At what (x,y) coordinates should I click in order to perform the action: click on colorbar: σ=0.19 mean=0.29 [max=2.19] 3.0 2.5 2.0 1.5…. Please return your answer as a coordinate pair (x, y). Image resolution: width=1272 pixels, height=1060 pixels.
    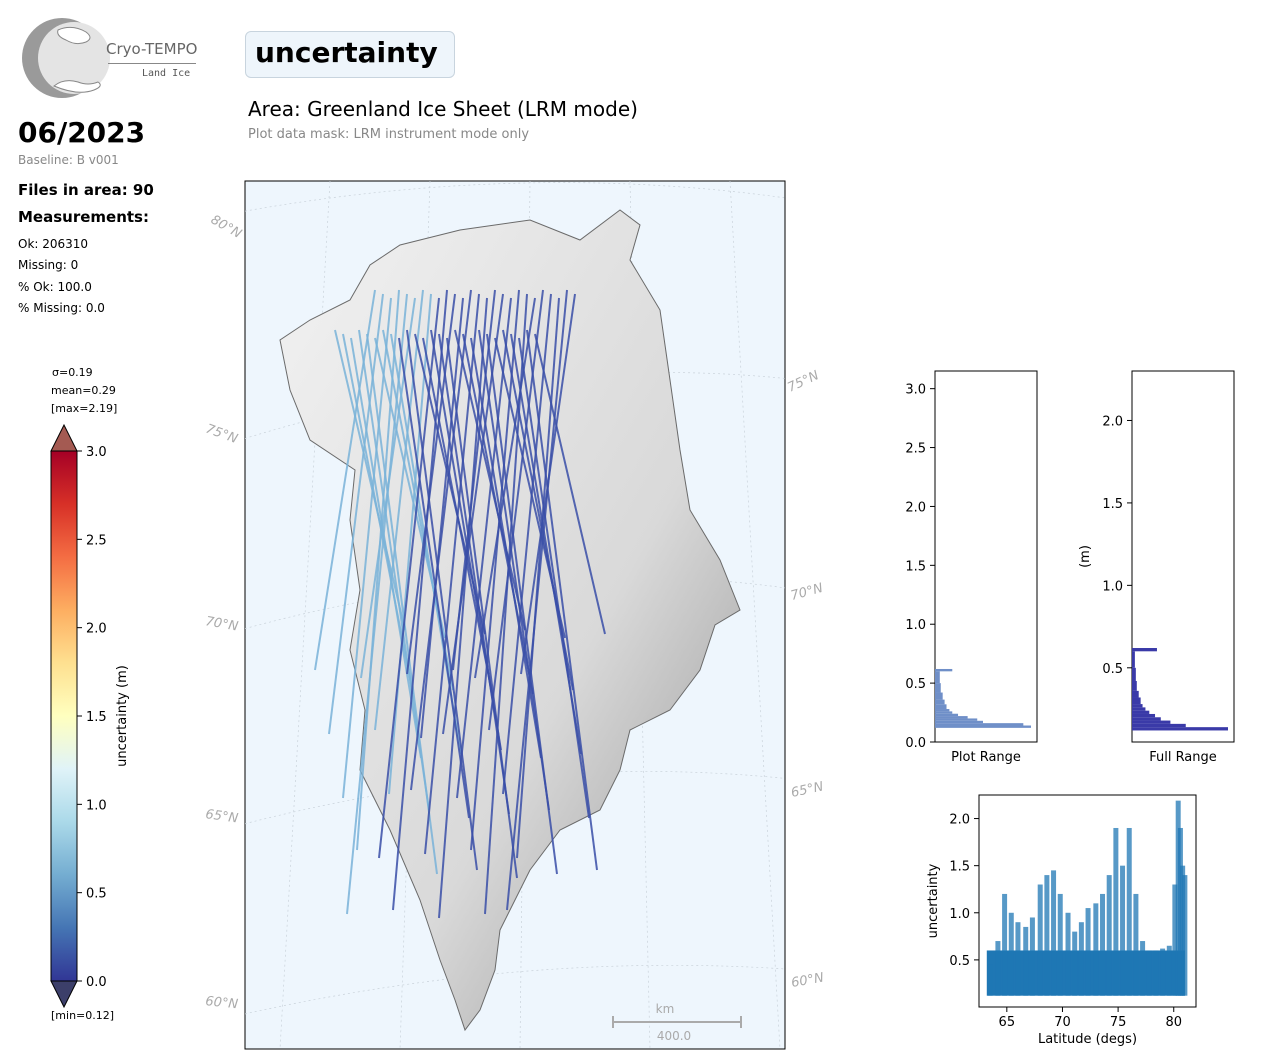
    Looking at the image, I should click on (90, 694).